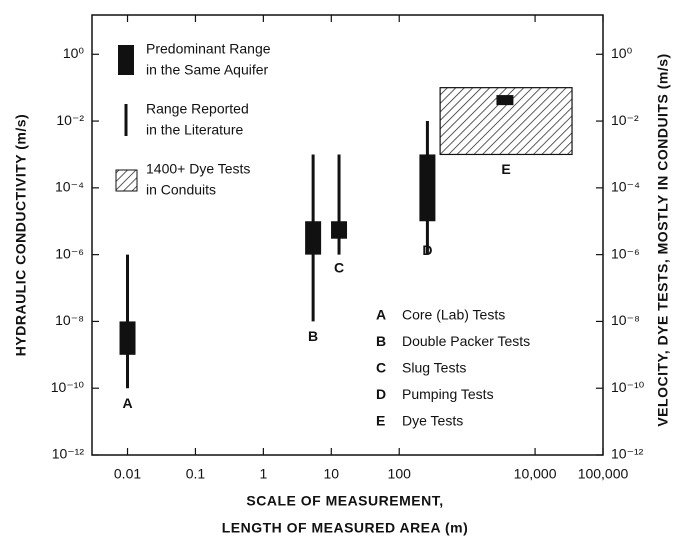  Describe the element at coordinates (344, 501) in the screenshot. I see `x-axis-title: SCALE OF MEASUREMENT,` at that location.